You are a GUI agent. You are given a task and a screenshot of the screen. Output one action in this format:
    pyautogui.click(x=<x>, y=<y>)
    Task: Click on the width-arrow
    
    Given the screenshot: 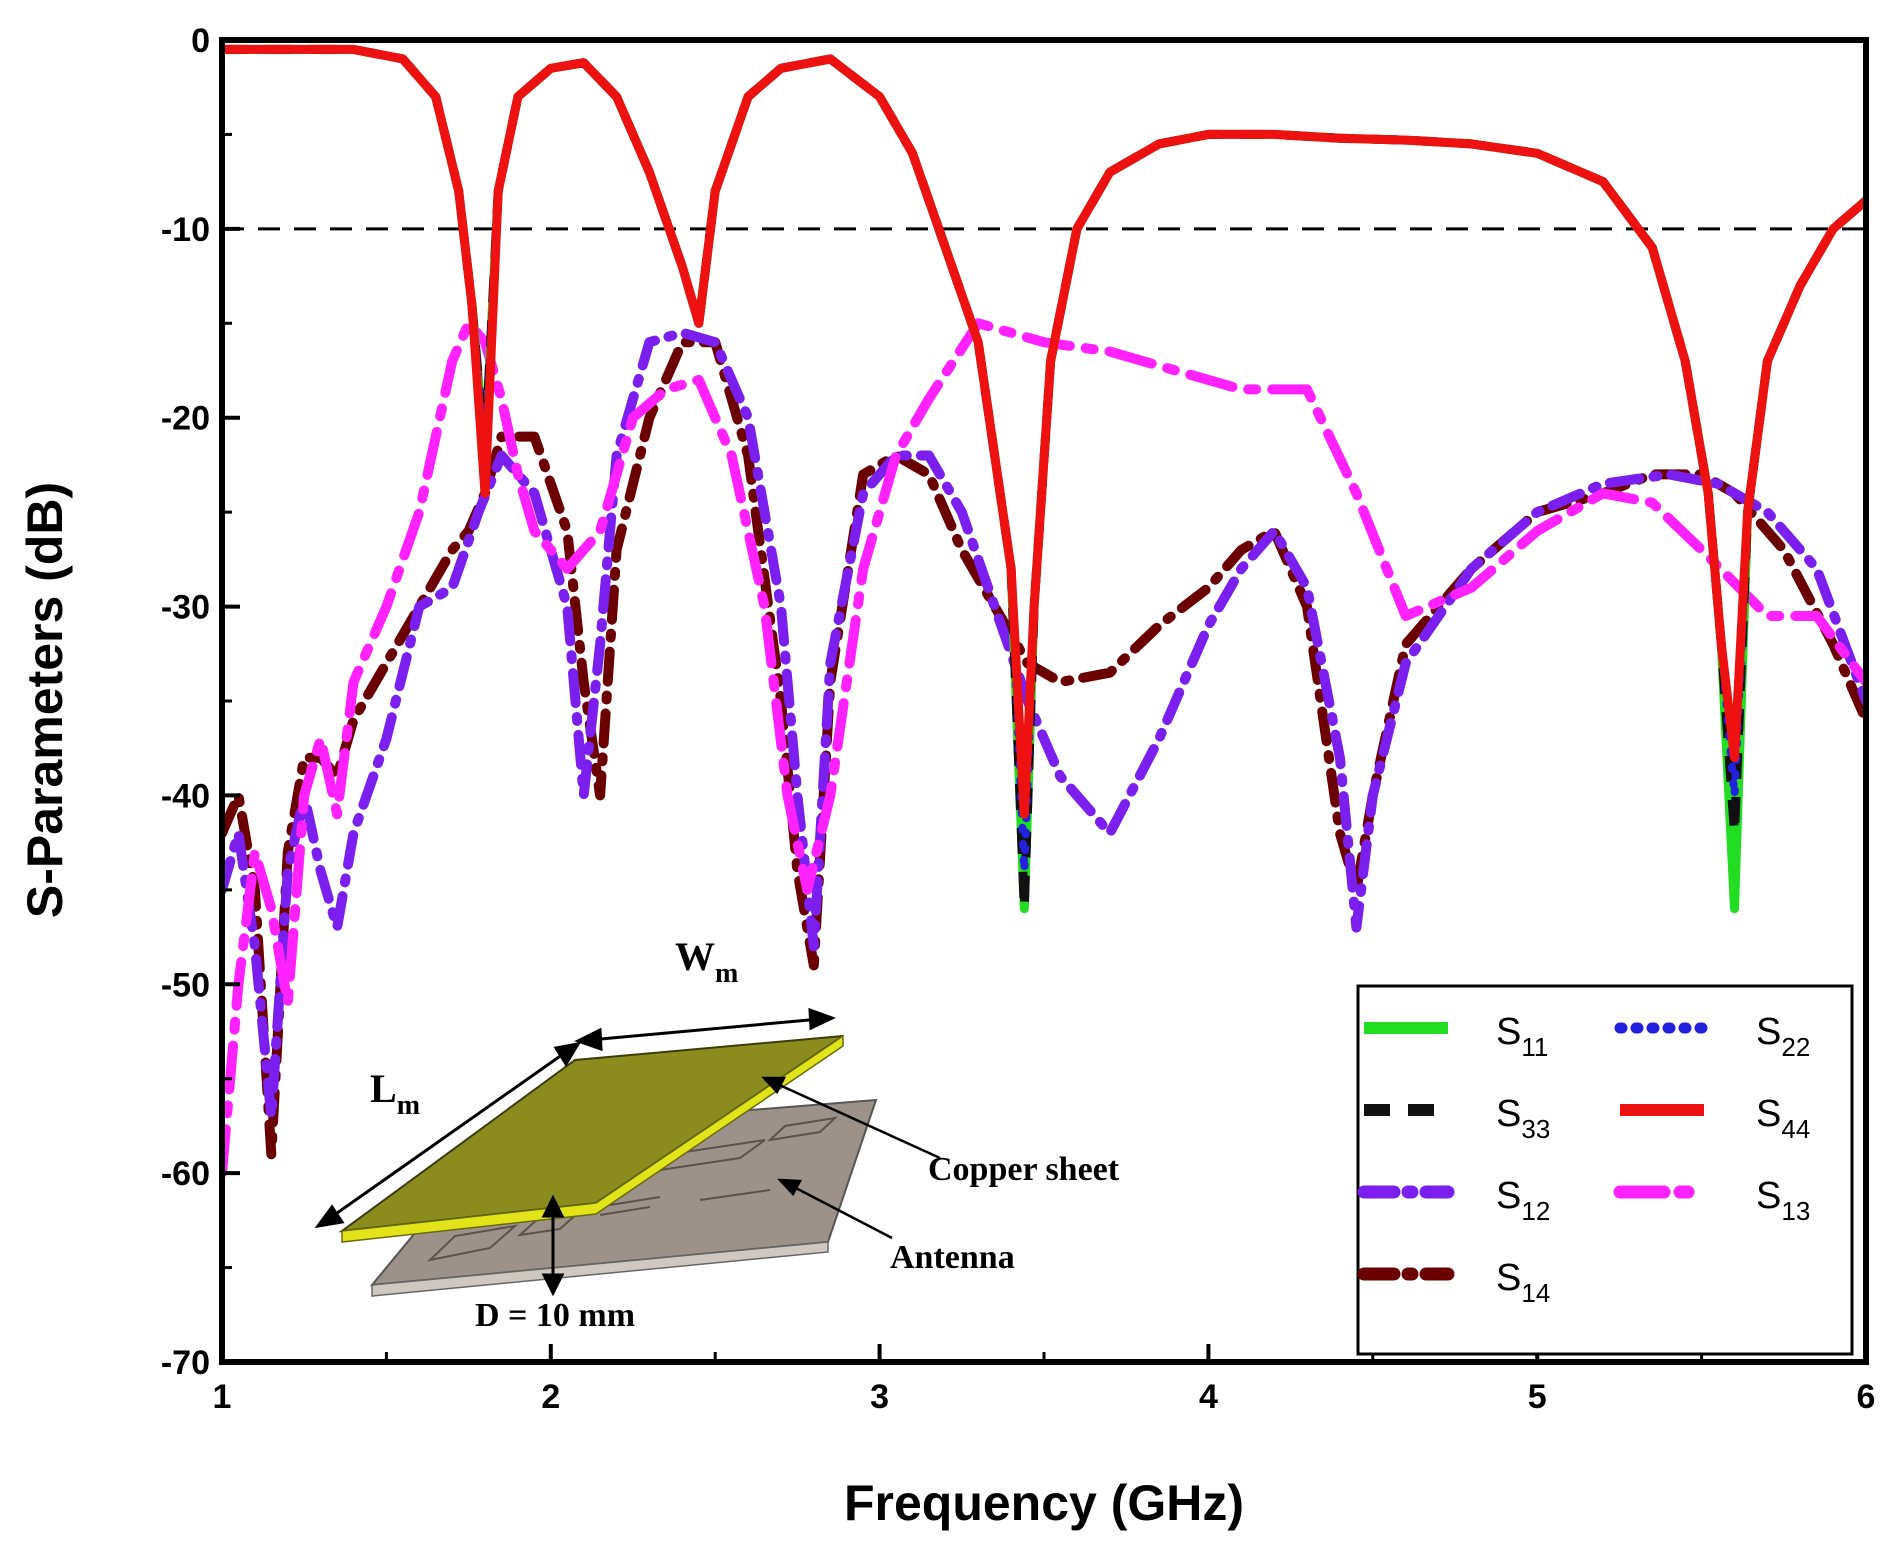 What is the action you would take?
    pyautogui.click(x=705, y=1029)
    